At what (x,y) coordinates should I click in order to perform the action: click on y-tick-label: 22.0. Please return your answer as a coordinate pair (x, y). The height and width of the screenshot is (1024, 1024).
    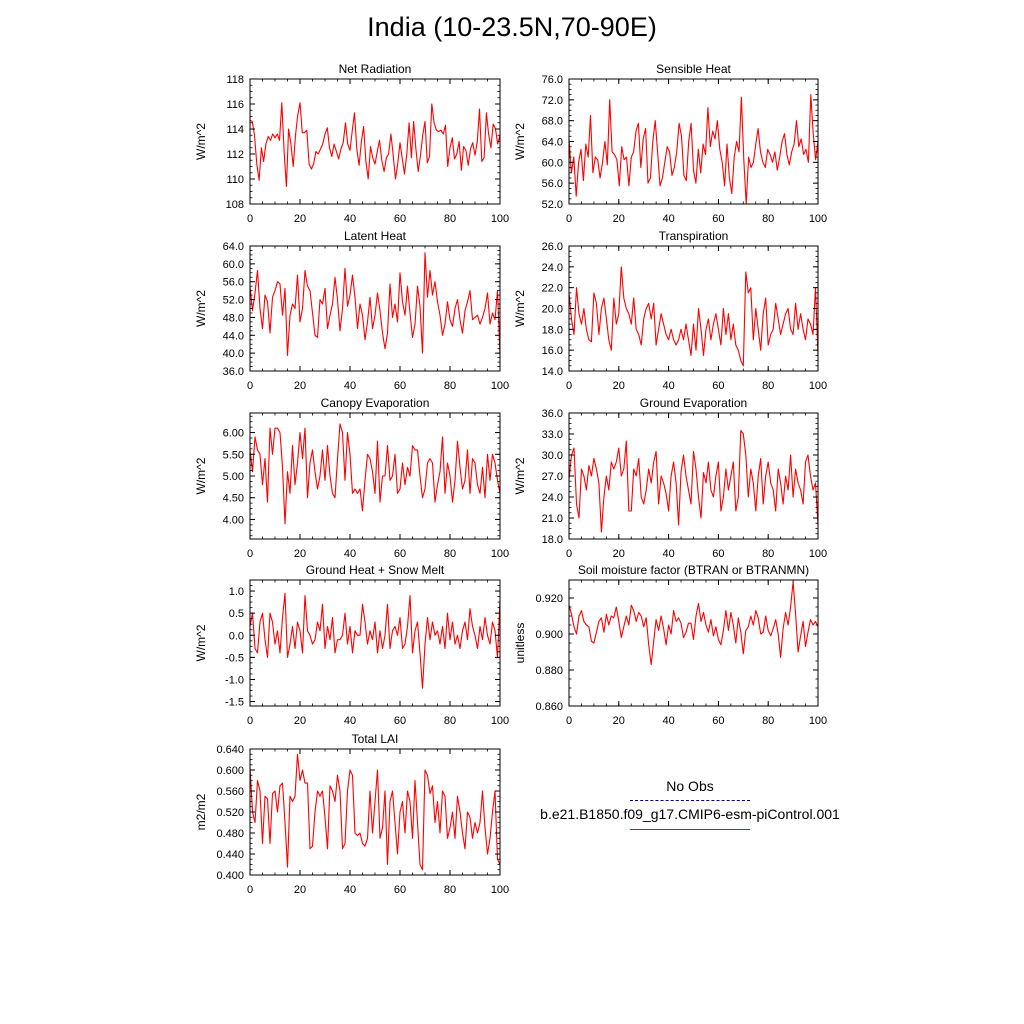
    Looking at the image, I should click on (552, 289).